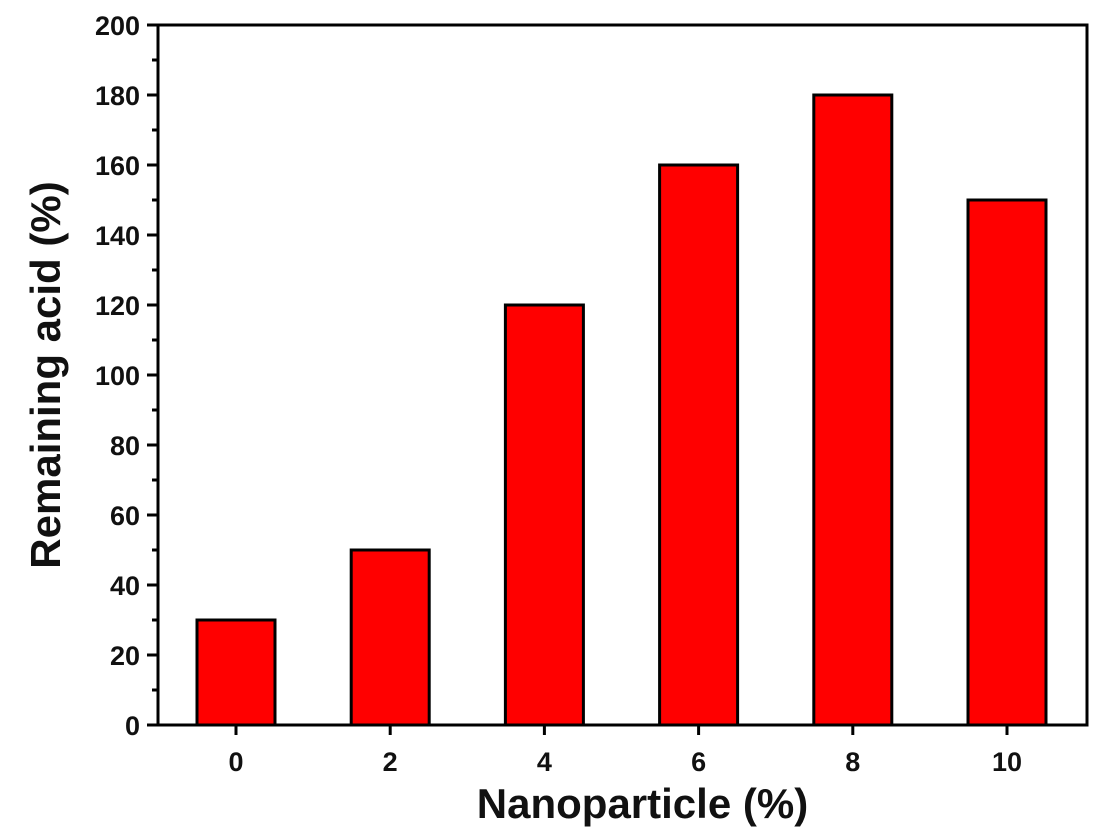  I want to click on y-tick-label-120: 120, so click(117, 306).